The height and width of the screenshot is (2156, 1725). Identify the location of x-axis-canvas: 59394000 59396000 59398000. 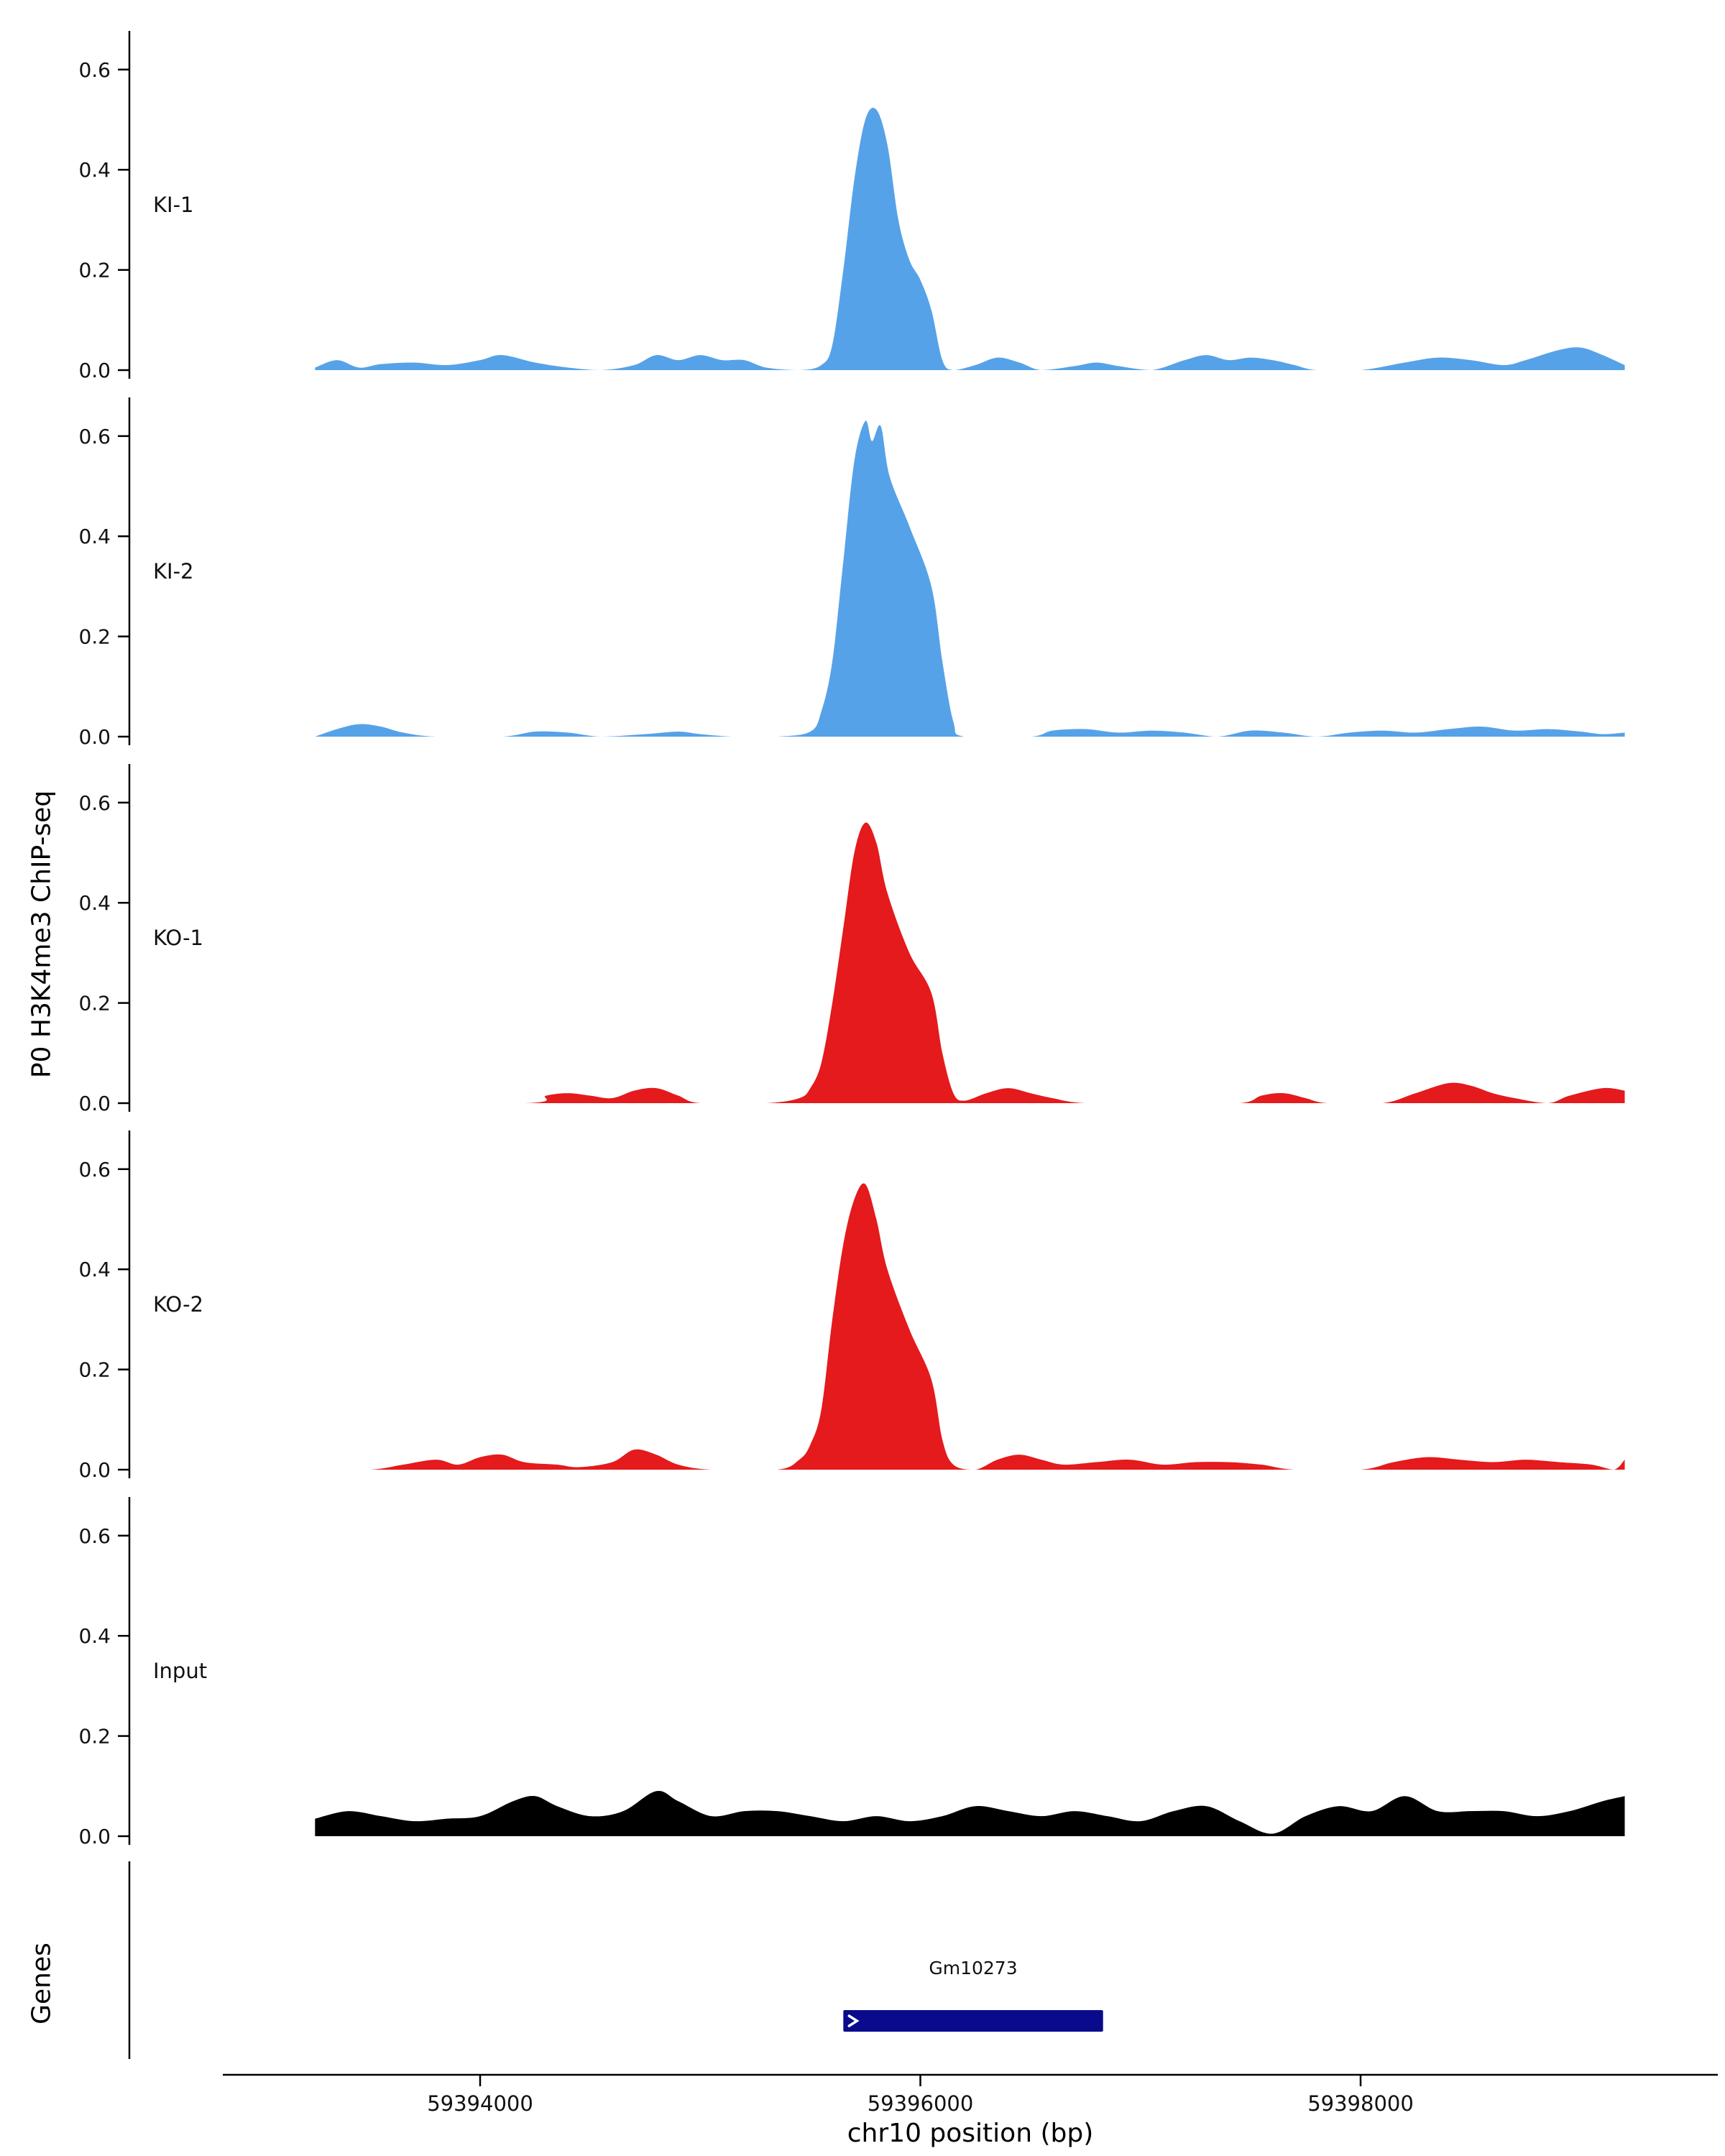
(970, 2094).